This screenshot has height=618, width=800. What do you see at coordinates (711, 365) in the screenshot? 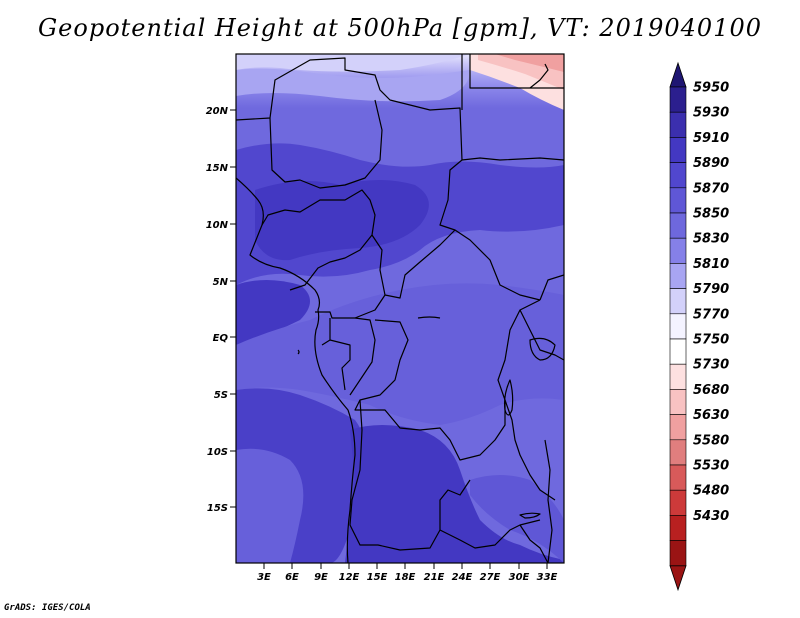
I see `colorbar-label: 5730` at bounding box center [711, 365].